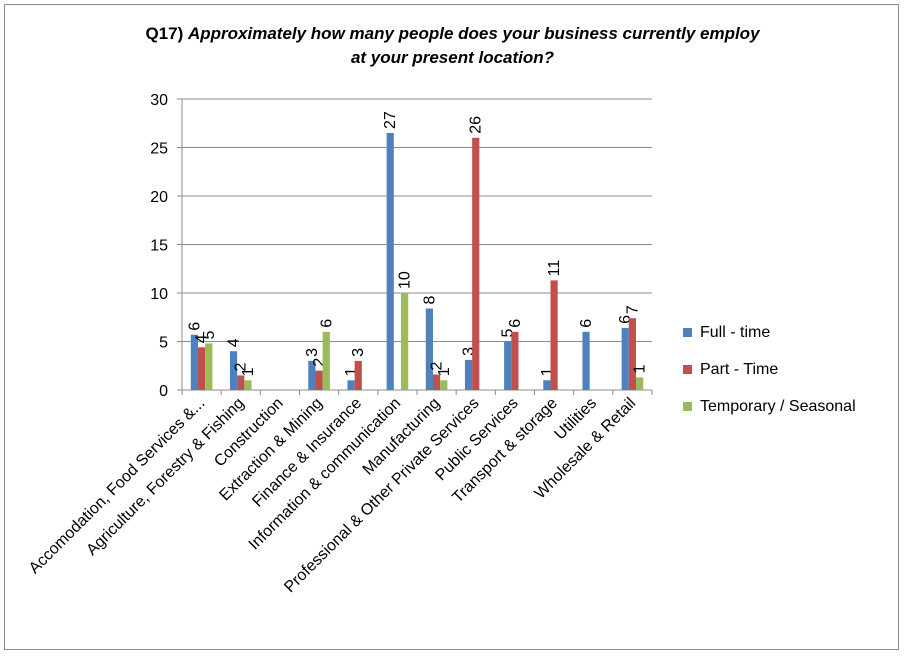 Image resolution: width=905 pixels, height=656 pixels. Describe the element at coordinates (735, 332) in the screenshot. I see `legend-label-full-time: Full - time` at that location.